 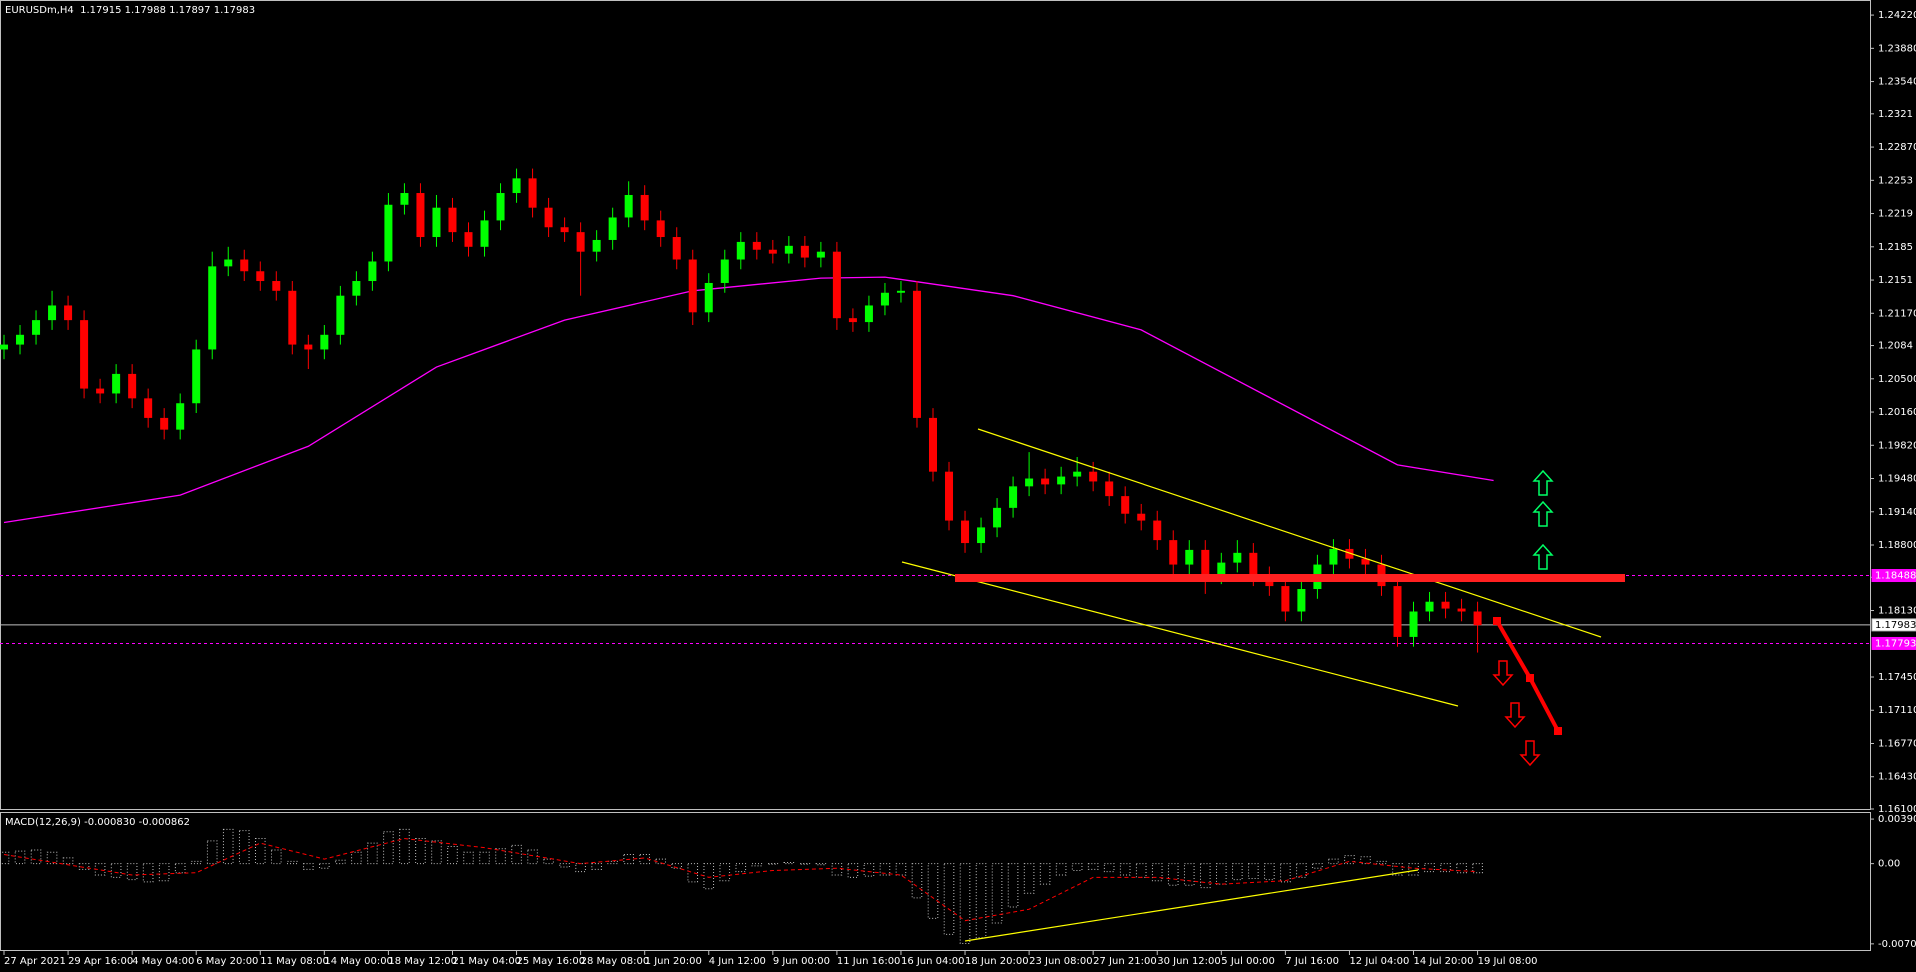 What do you see at coordinates (1497, 621) in the screenshot?
I see `projection-node` at bounding box center [1497, 621].